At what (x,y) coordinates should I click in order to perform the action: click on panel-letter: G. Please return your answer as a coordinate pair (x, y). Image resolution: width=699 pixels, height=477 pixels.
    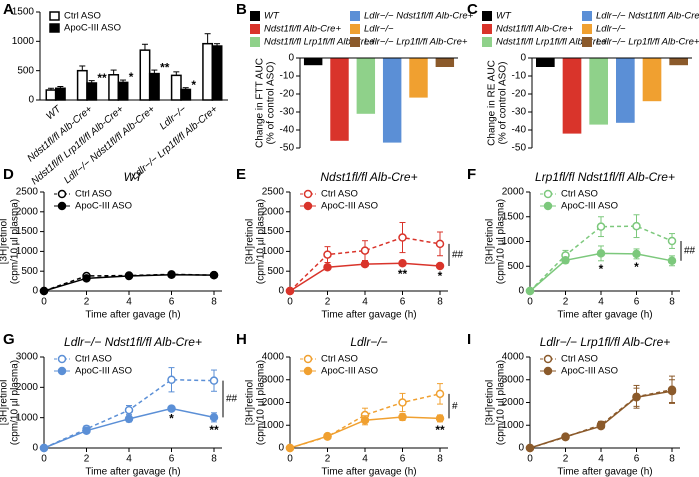
    Looking at the image, I should click on (9, 339).